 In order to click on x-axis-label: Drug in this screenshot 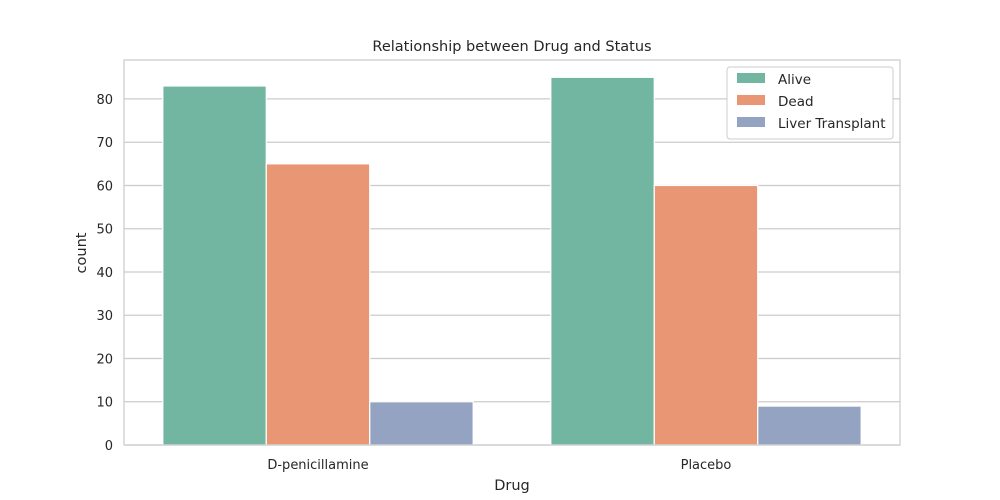, I will do `click(512, 486)`.